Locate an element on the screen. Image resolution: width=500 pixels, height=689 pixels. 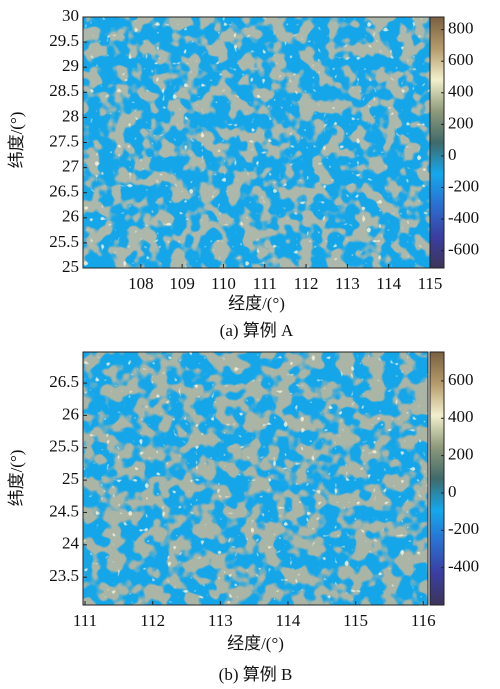
caption: (a) 算例 A is located at coordinates (257, 330).